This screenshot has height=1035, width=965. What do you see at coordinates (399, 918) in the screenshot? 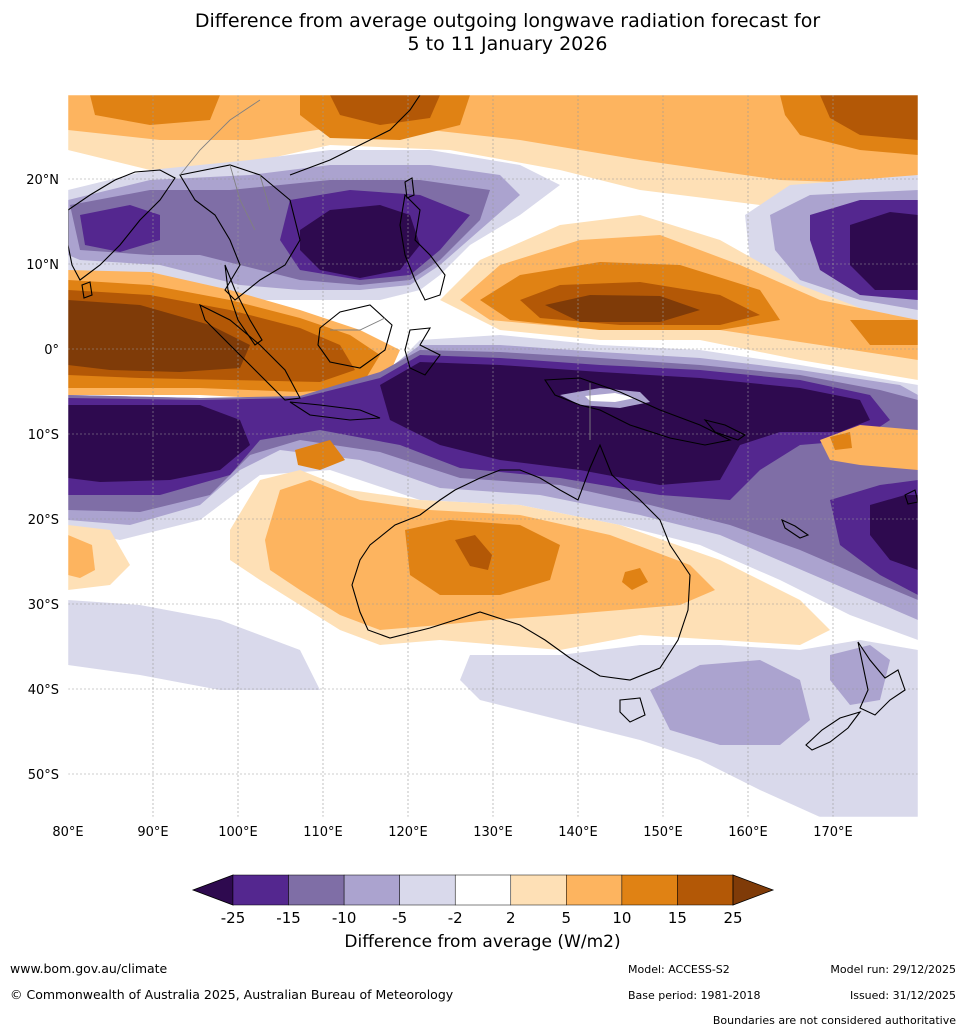
I see `colorbar-tick-label: -5` at bounding box center [399, 918].